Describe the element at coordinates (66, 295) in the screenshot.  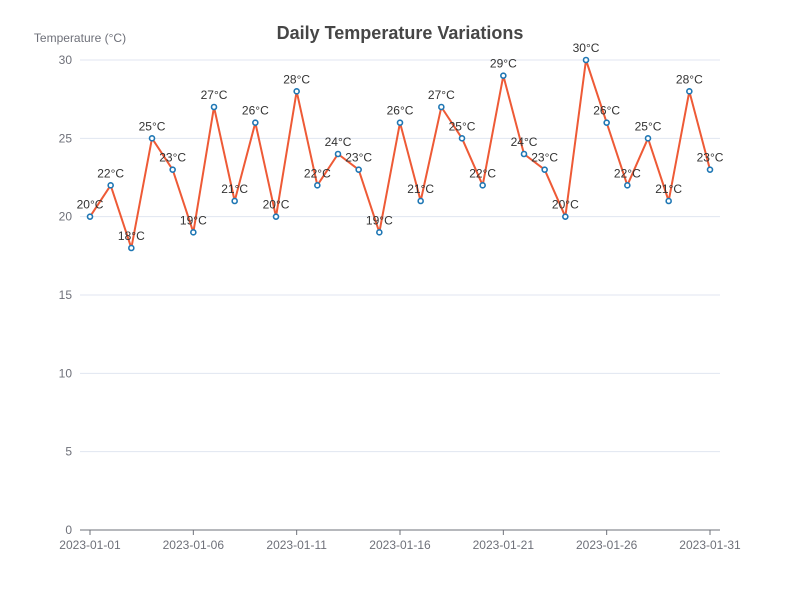
I see `y-tick-label: 15` at that location.